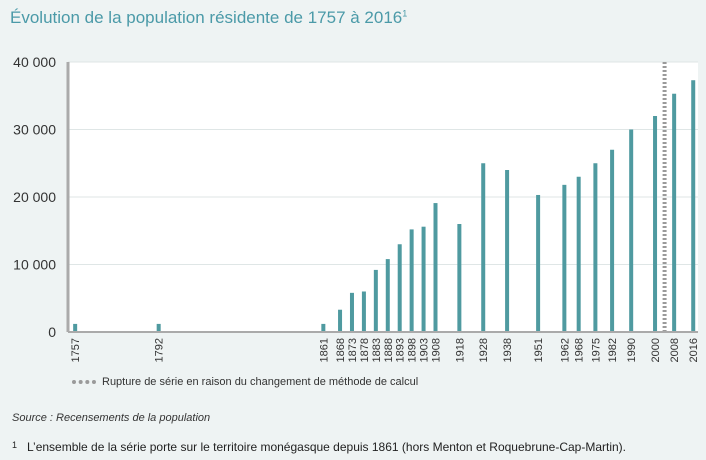  I want to click on source-note: Source : Recensements de la population, so click(111, 418).